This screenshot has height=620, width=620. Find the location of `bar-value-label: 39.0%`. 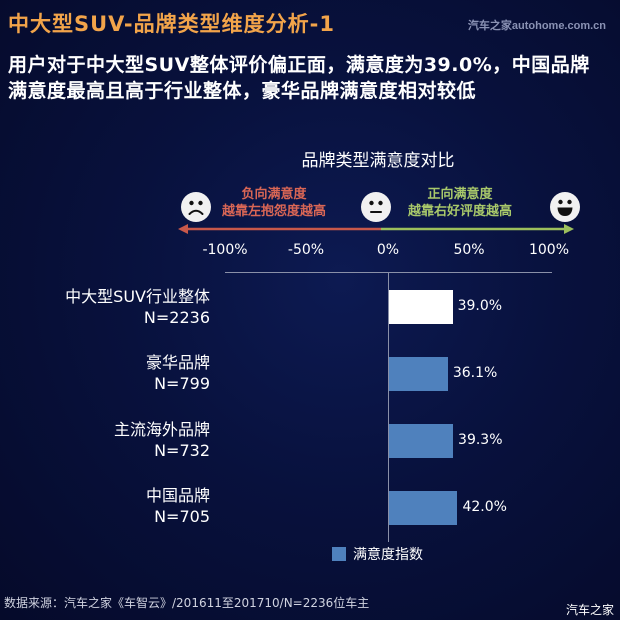

bar-value-label: 39.0% is located at coordinates (480, 306).